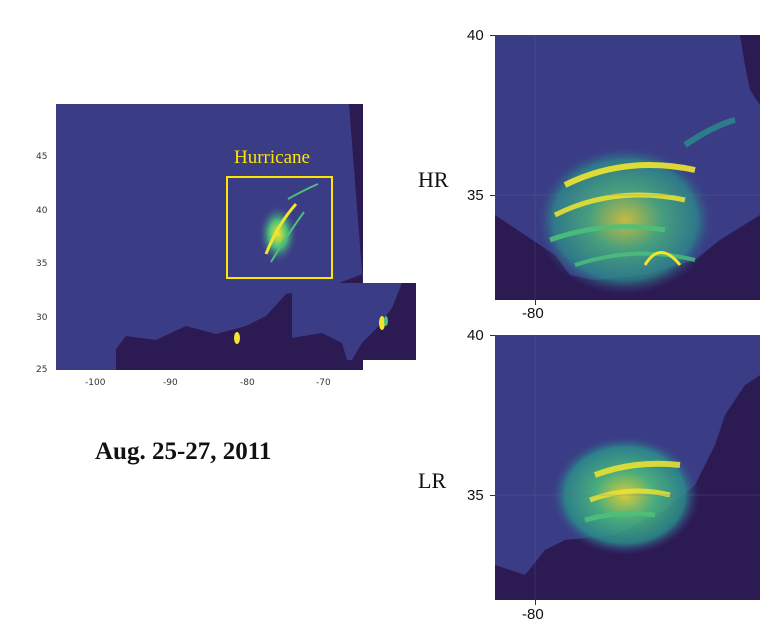 Image resolution: width=770 pixels, height=630 pixels. I want to click on inset-map-image, so click(354, 321).